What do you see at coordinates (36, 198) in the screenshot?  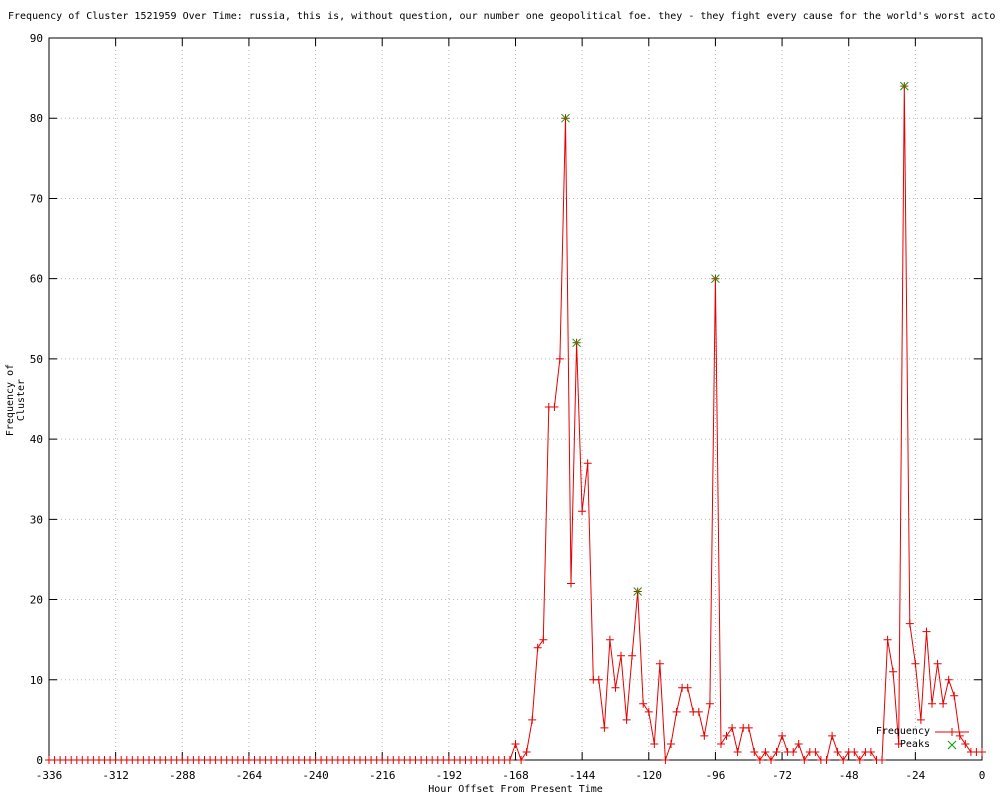 I see `y-tick-label: 70` at bounding box center [36, 198].